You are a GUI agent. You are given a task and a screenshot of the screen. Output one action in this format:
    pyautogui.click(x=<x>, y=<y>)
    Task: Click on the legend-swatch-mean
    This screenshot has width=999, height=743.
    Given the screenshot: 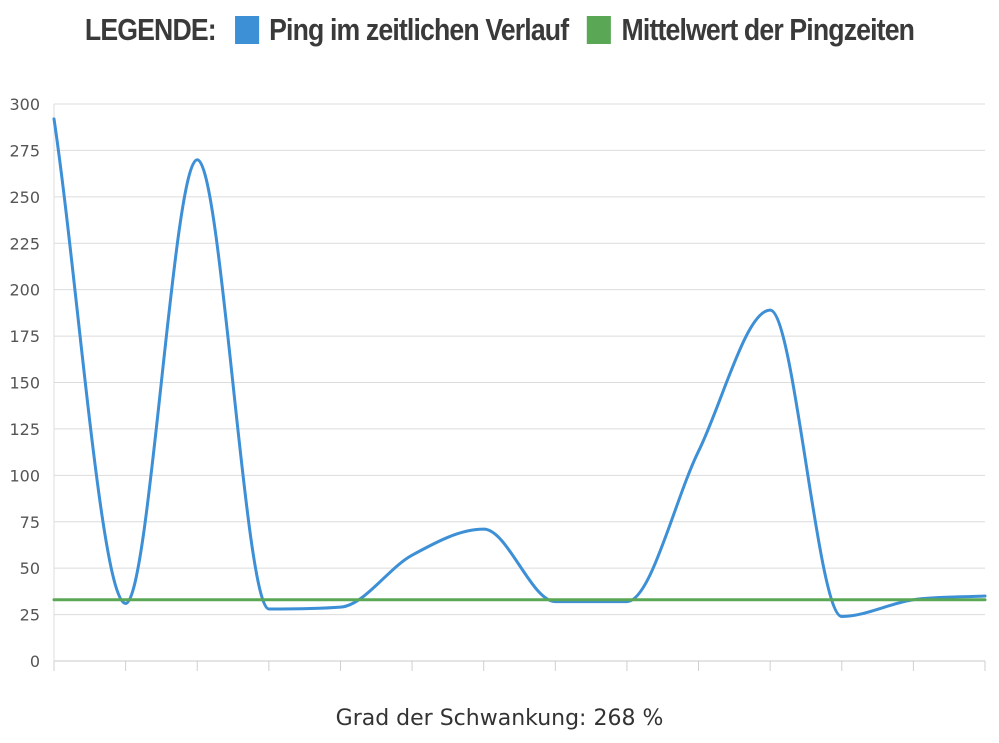 What is the action you would take?
    pyautogui.click(x=599, y=30)
    